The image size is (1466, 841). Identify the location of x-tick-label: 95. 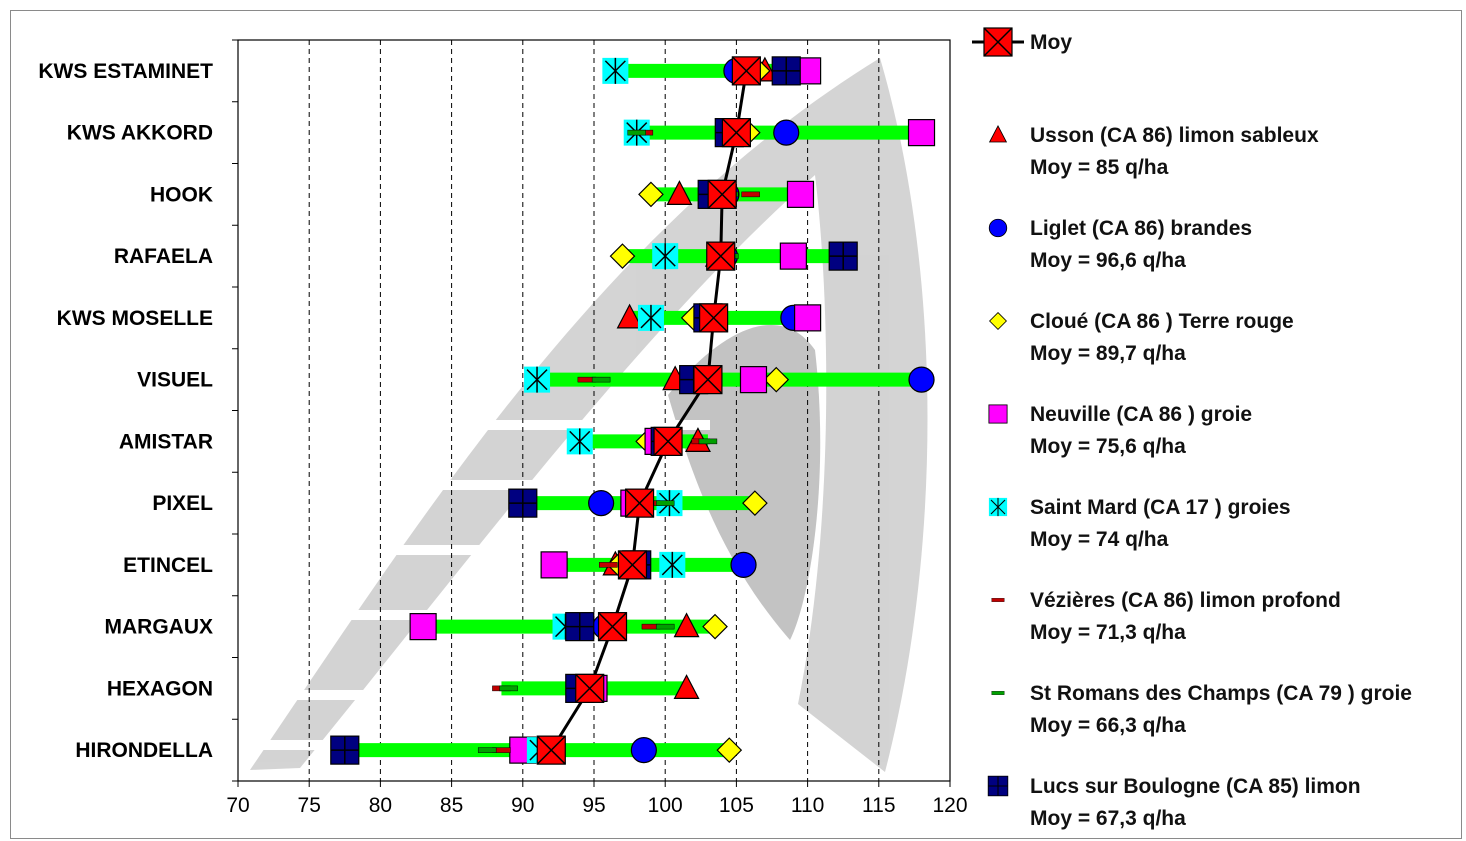
(593, 805).